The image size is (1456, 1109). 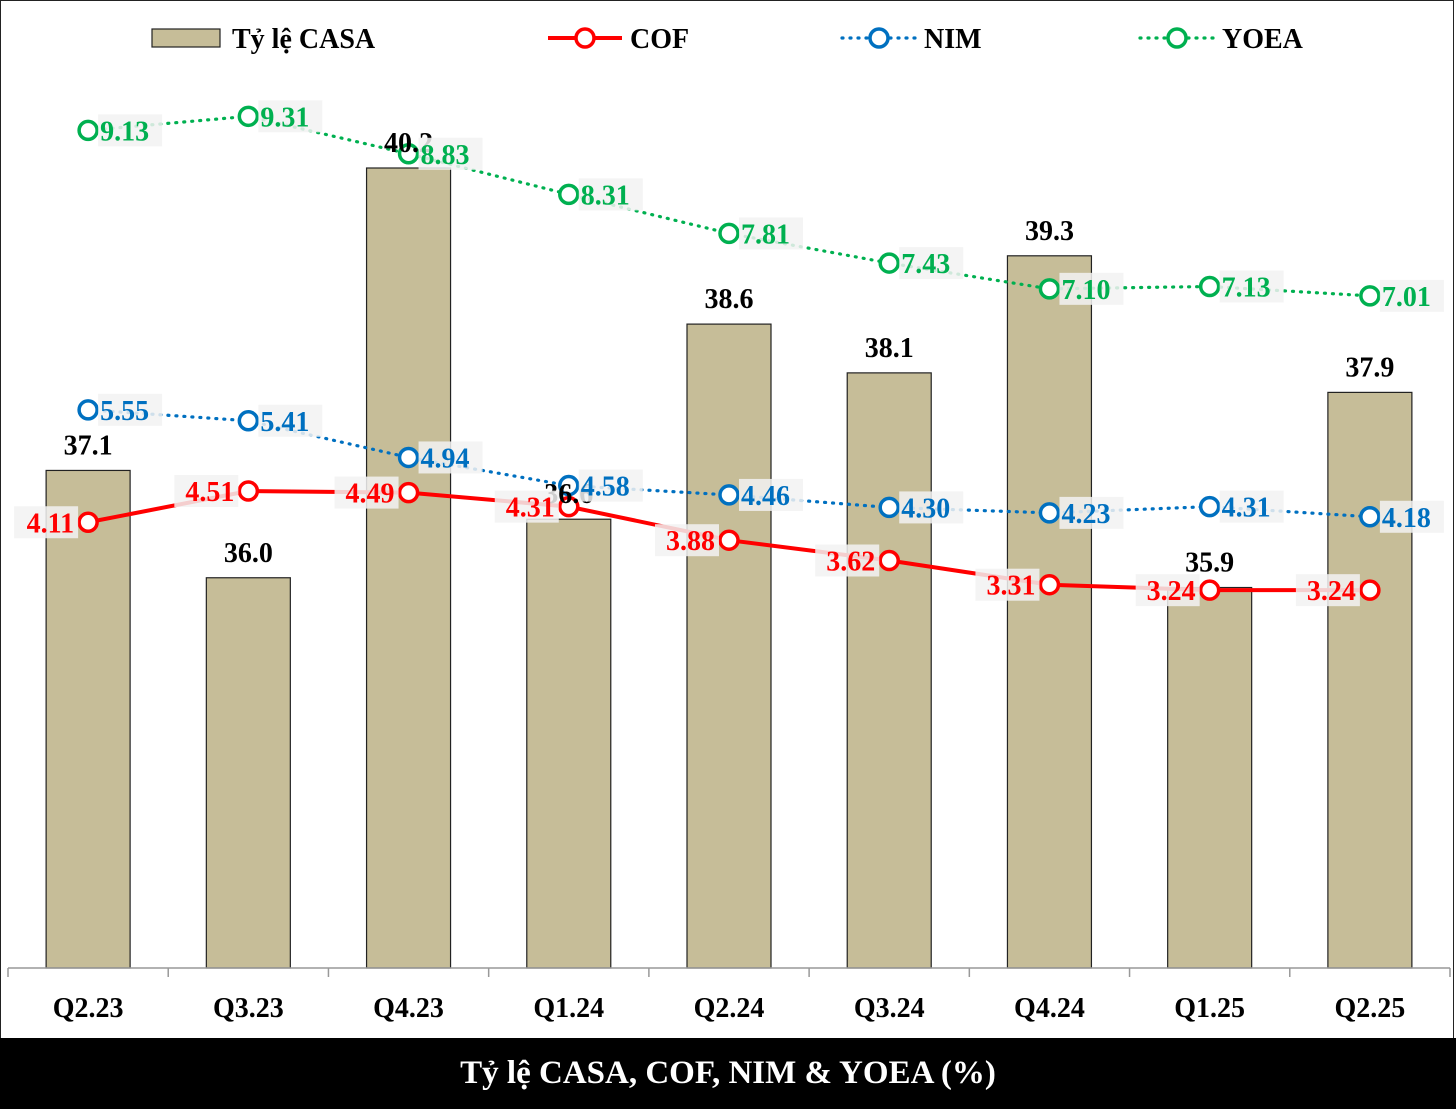 I want to click on legend-marker, so click(x=1177, y=38).